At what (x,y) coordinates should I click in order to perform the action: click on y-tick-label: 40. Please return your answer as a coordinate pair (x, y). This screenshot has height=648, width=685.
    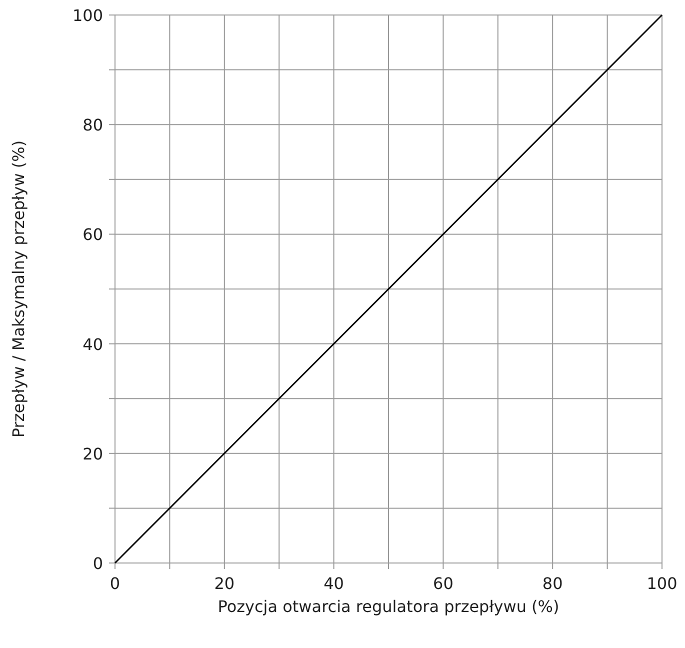
    Looking at the image, I should click on (92, 344).